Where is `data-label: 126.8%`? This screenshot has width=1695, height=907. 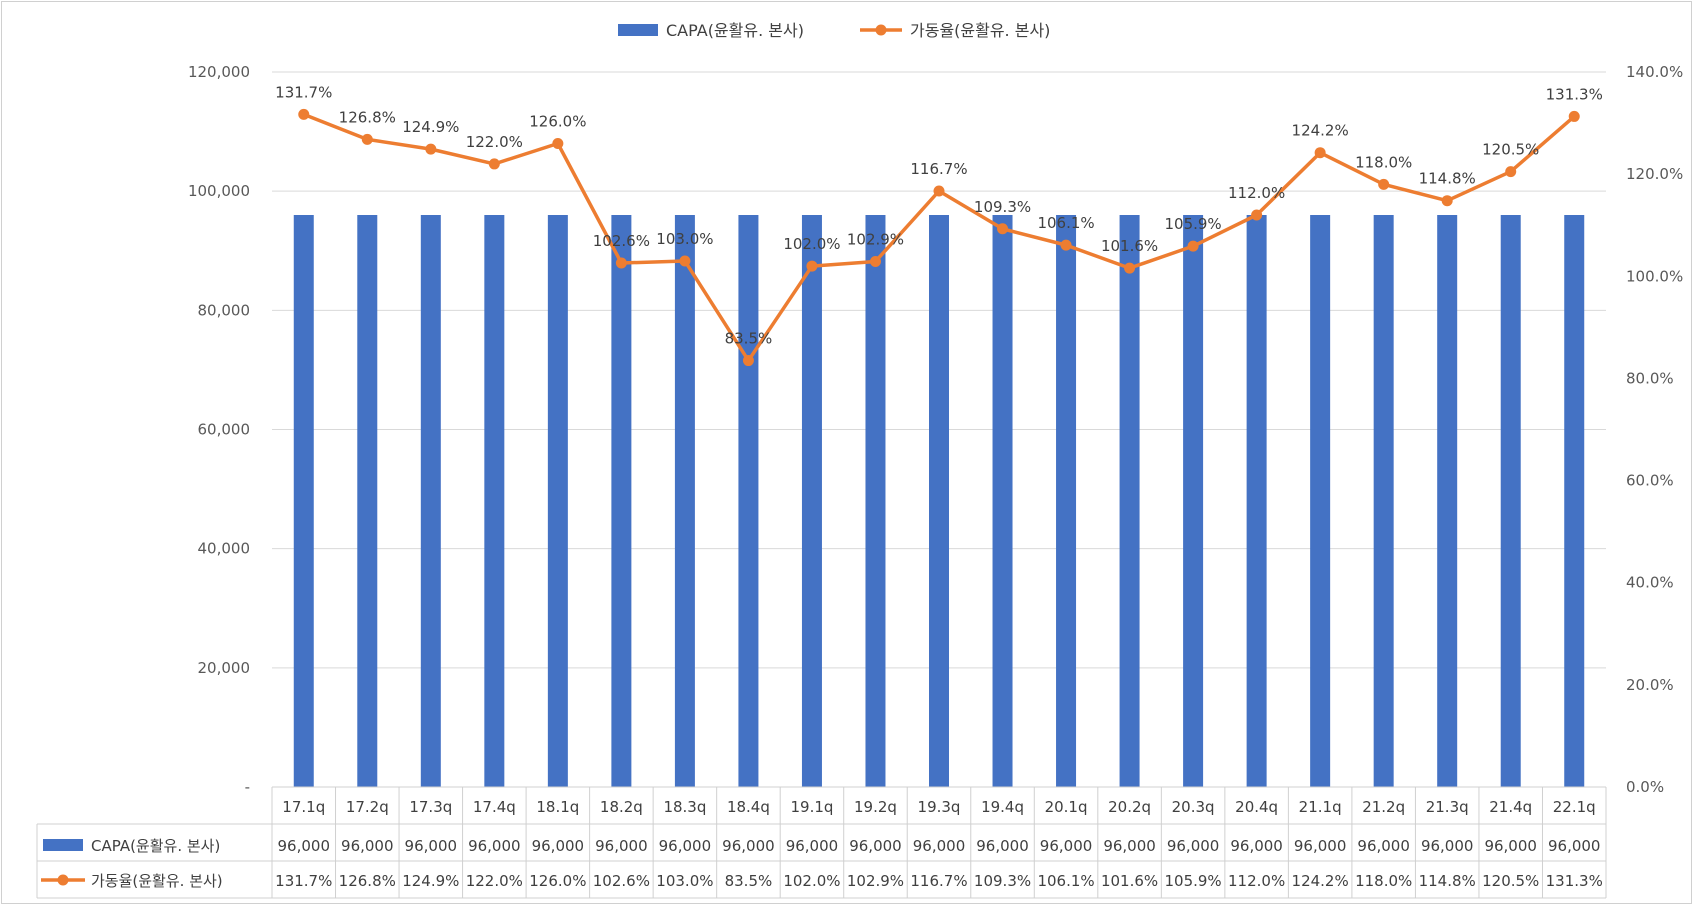
data-label: 126.8% is located at coordinates (367, 117).